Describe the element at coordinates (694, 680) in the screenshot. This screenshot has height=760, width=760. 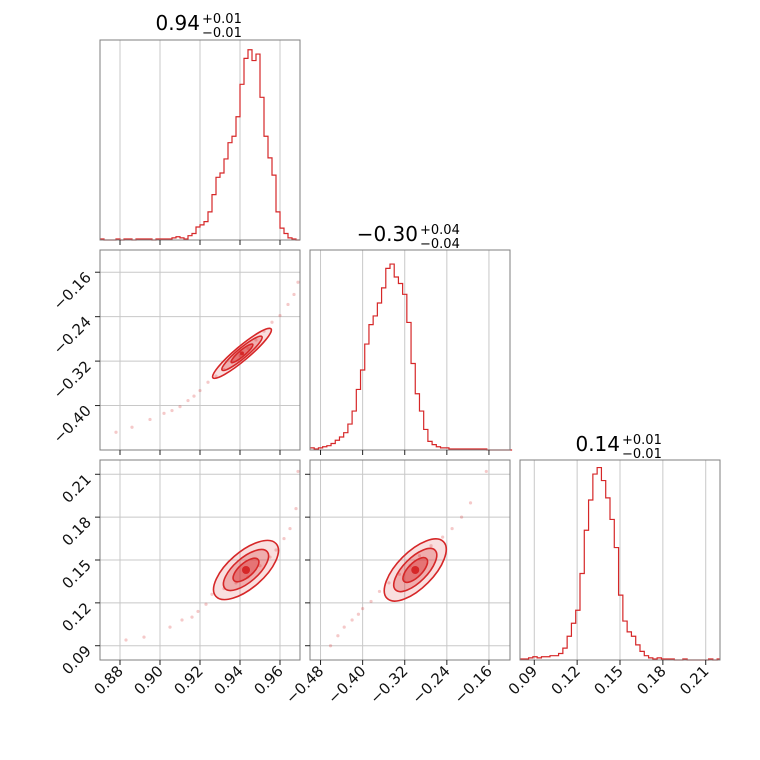
I see `hist-p3-xtick-label-4: 0.21` at that location.